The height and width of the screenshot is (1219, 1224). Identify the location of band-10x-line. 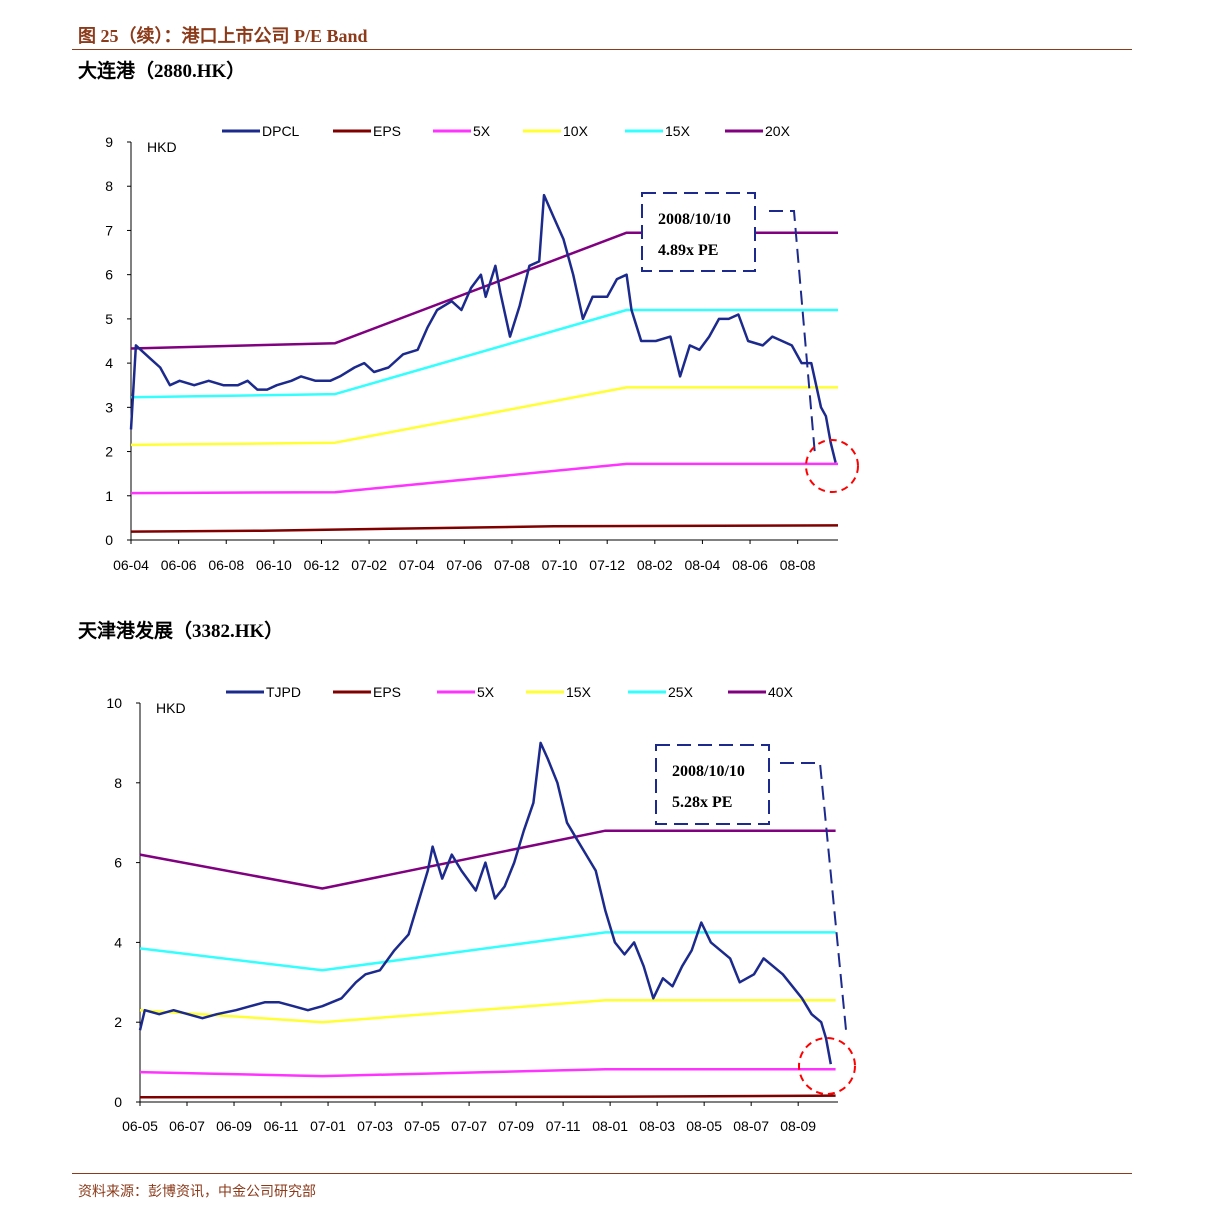
(484, 416).